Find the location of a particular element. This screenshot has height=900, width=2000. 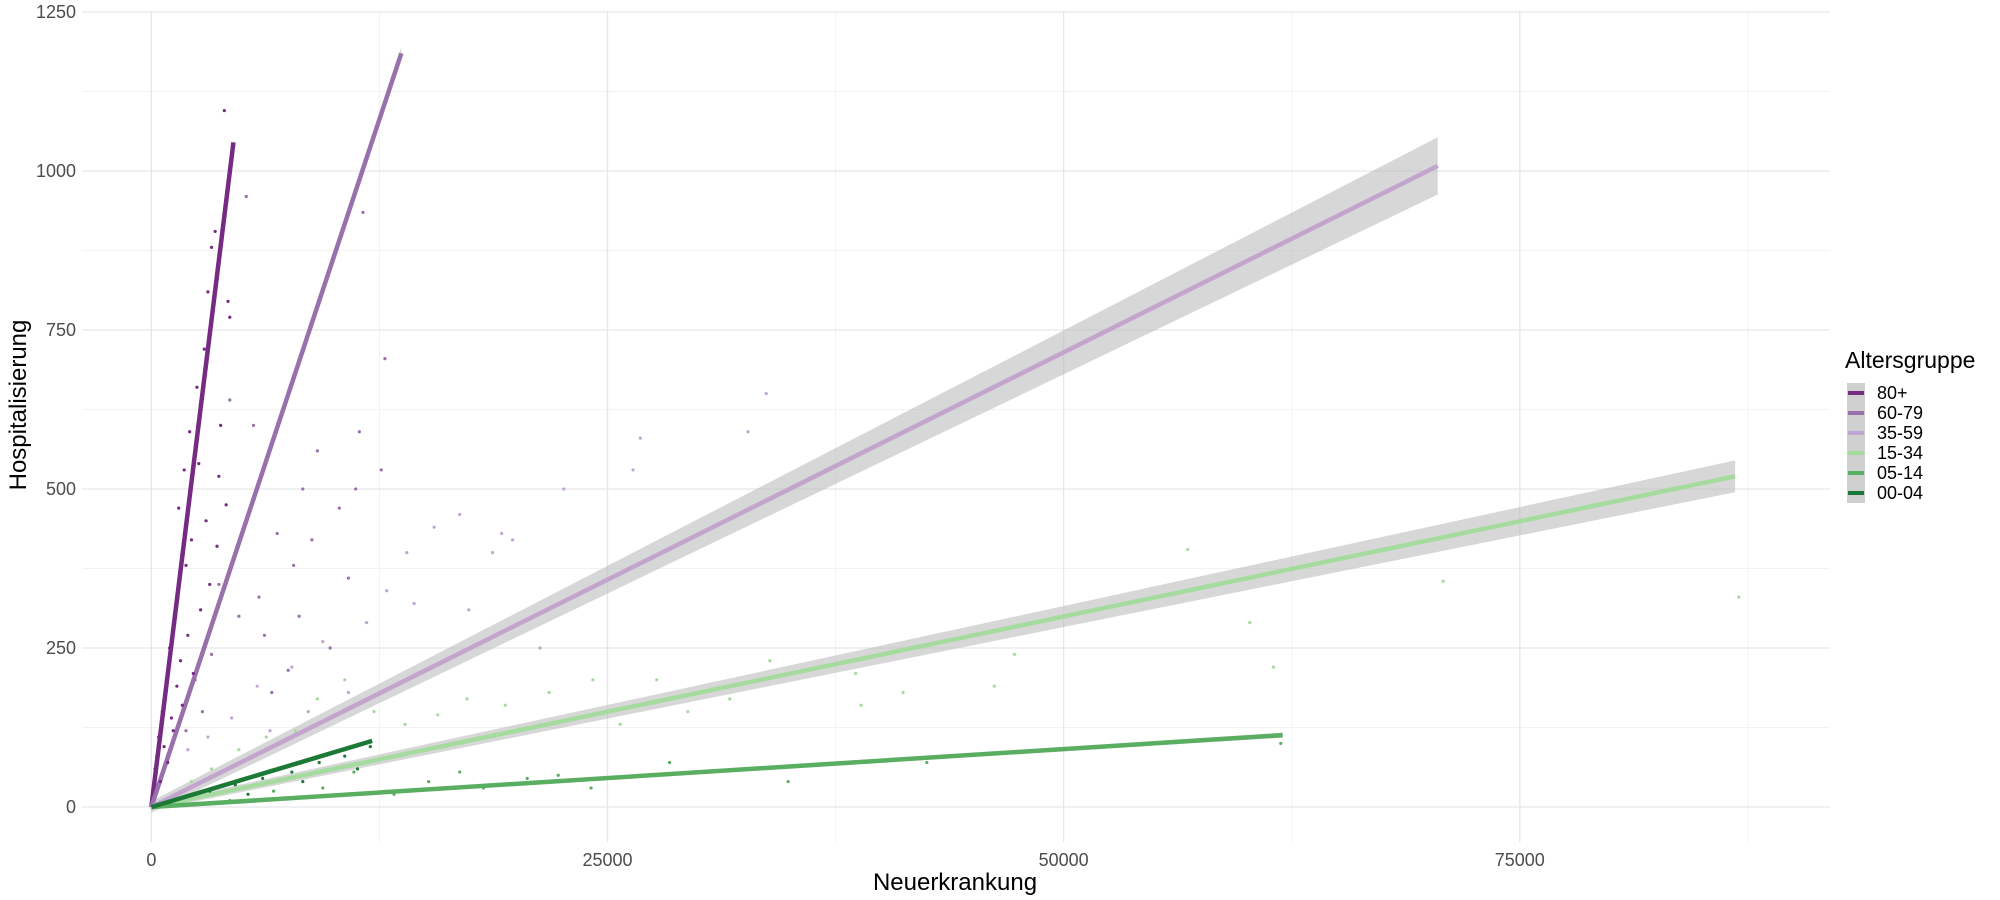

y-axis-ticks: 0 250 500 750 1000 1250 is located at coordinates (56, 409).